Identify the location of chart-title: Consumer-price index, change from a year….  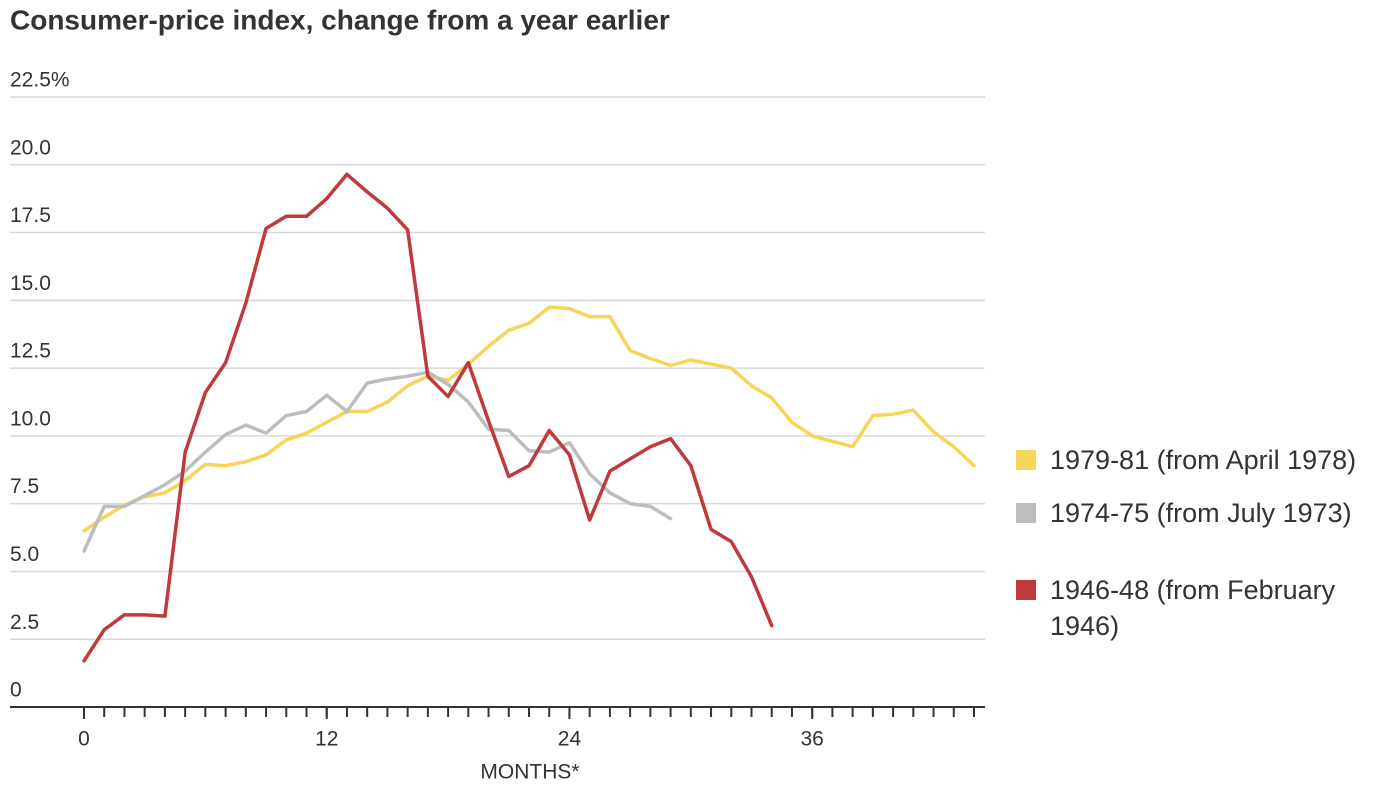
(340, 19).